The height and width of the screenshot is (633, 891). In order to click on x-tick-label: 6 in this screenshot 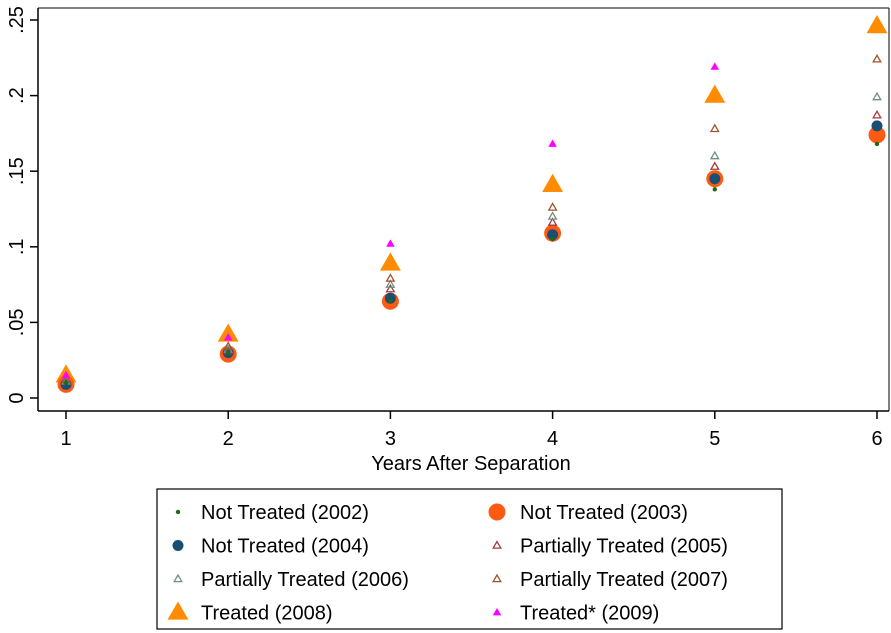, I will do `click(876, 439)`.